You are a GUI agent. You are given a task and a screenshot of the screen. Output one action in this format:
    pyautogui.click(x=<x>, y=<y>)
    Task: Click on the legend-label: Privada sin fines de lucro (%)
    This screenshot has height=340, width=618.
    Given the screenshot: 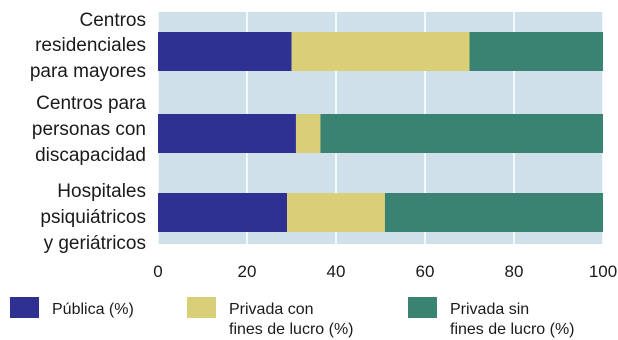 What is the action you would take?
    pyautogui.click(x=512, y=319)
    